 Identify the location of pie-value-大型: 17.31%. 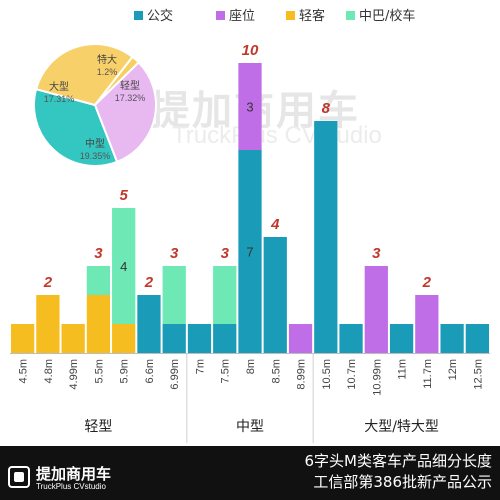
(59, 99).